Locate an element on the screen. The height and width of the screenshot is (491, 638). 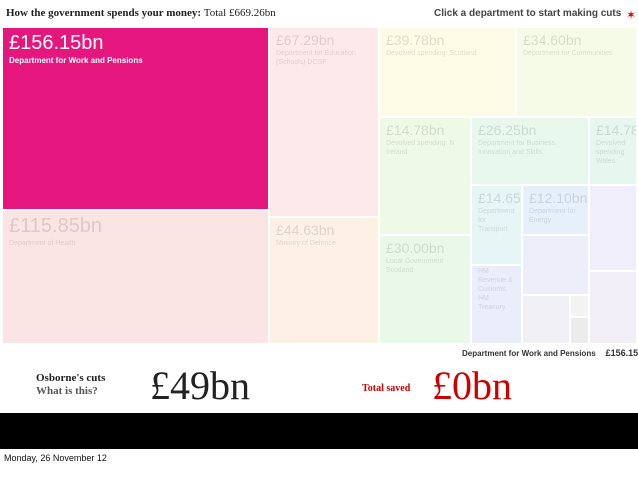
tile-amount: £156.15bn is located at coordinates (56, 43).